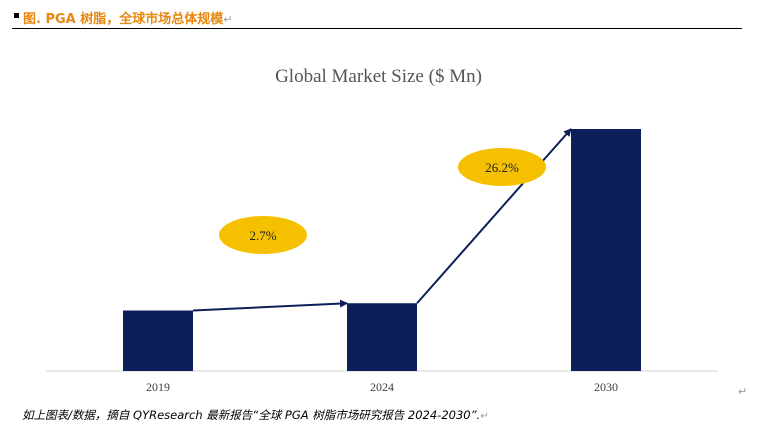  I want to click on figure-caption-text: 图. PGA 树脂，全球市场总体规模, so click(123, 19).